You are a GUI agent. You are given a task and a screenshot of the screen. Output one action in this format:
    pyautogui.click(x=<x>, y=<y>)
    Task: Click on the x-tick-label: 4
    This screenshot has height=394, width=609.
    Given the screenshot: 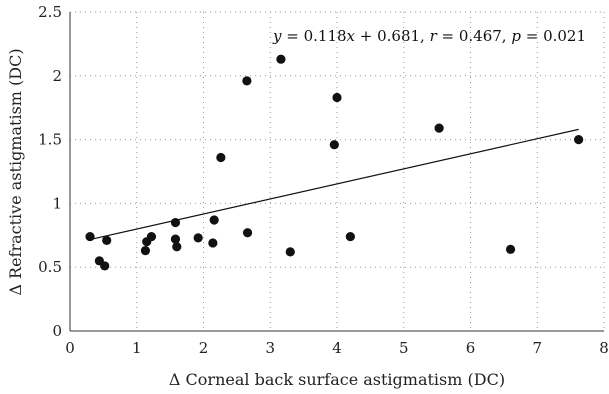 What is the action you would take?
    pyautogui.click(x=337, y=348)
    